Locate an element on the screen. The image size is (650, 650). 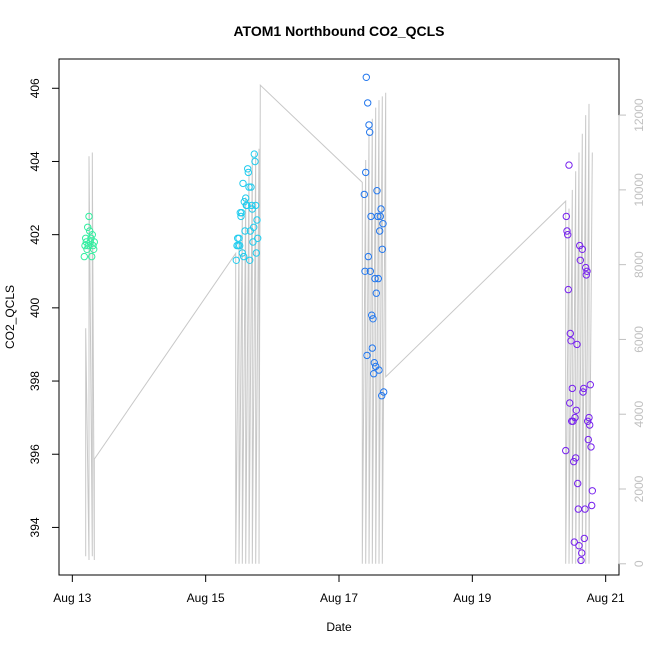
x-axis-label: Date is located at coordinates (339, 627).